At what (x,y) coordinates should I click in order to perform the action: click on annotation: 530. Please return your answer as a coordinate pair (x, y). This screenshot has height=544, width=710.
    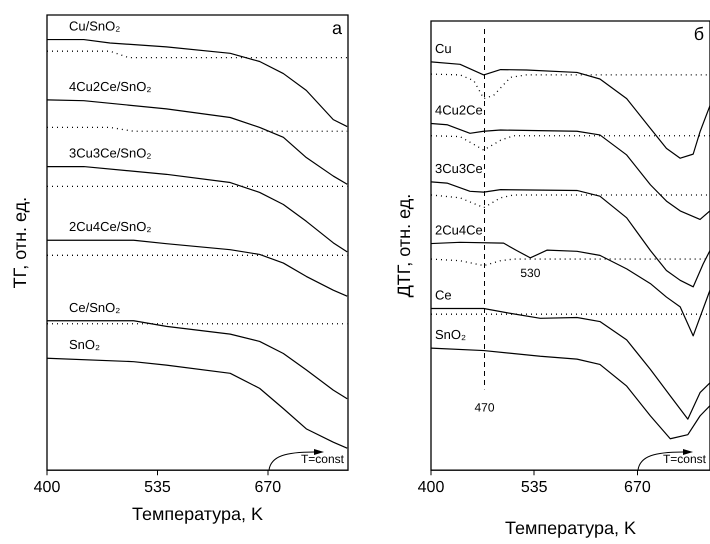
    Looking at the image, I should click on (530, 273).